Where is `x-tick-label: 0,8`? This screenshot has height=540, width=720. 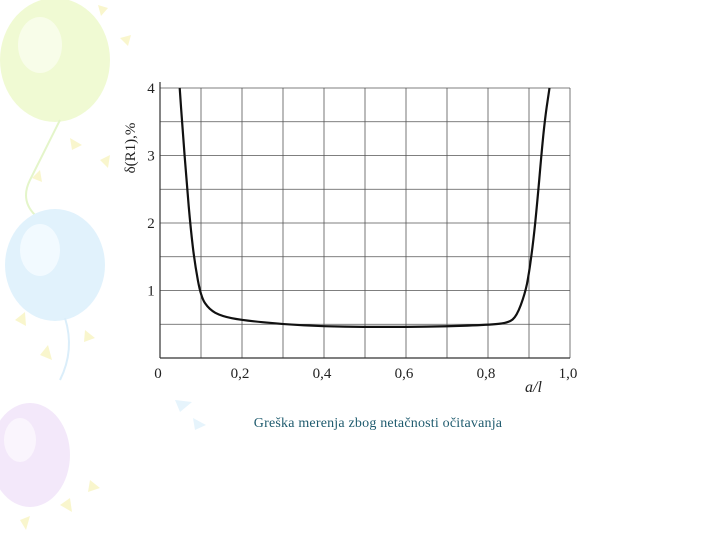 x-tick-label: 0,8 is located at coordinates (486, 374).